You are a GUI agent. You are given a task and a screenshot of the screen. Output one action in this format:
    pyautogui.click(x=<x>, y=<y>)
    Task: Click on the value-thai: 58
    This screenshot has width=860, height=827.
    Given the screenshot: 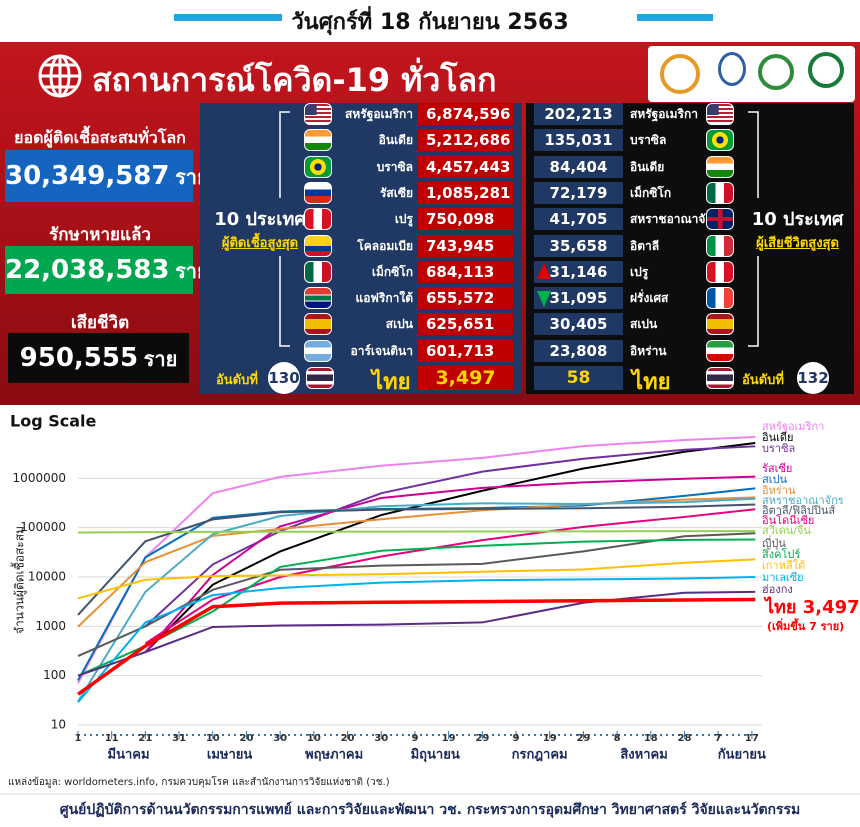 What is the action you would take?
    pyautogui.click(x=578, y=378)
    